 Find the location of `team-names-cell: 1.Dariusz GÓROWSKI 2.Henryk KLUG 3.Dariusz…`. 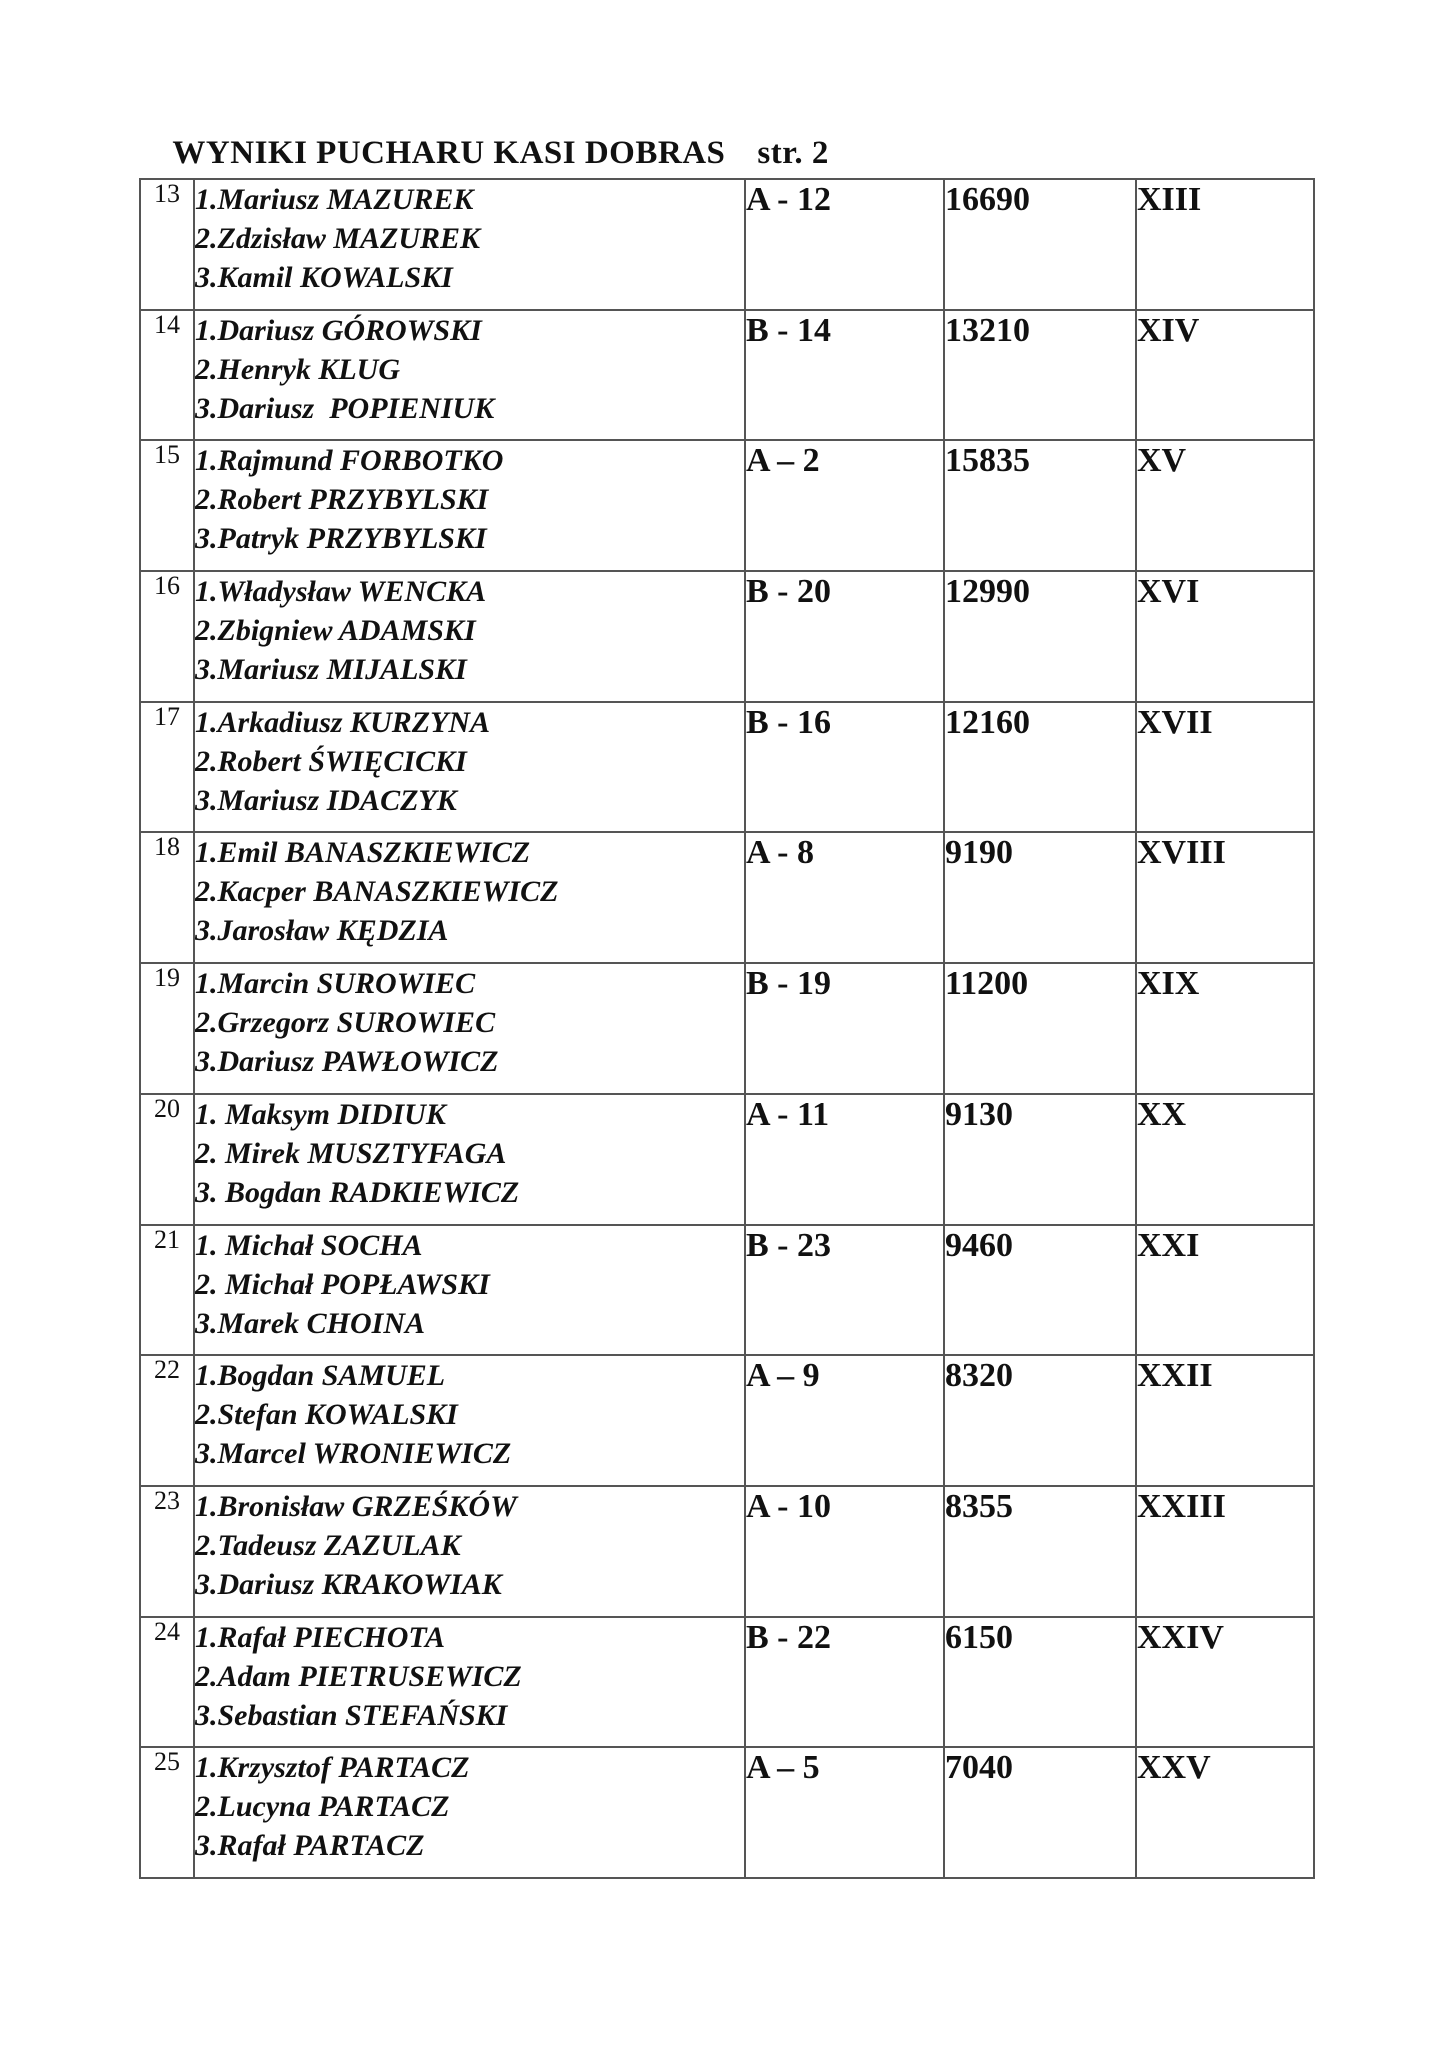

team-names-cell: 1.Dariusz GÓROWSKI 2.Henryk KLUG 3.Dariusz… is located at coordinates (469, 375).